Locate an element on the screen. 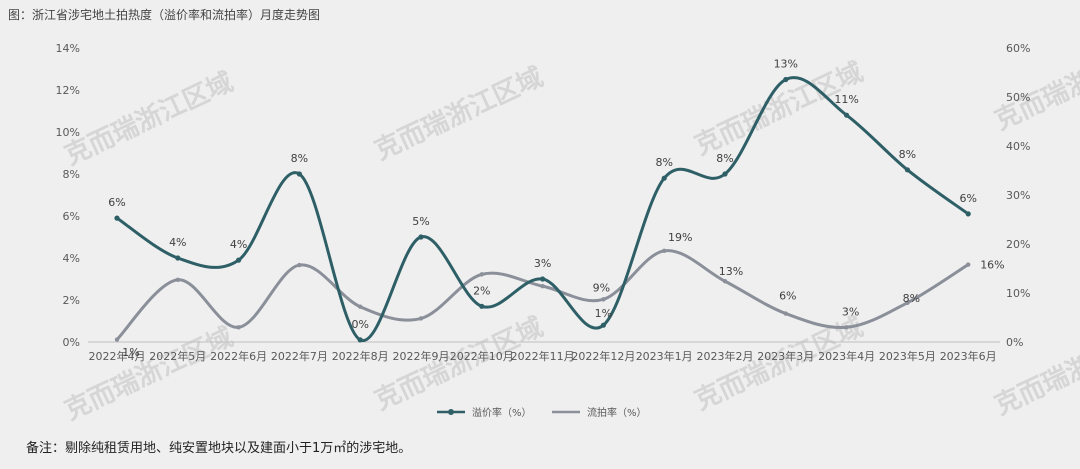 The height and width of the screenshot is (469, 1080). x-tick-label: 2022年10月 is located at coordinates (482, 356).